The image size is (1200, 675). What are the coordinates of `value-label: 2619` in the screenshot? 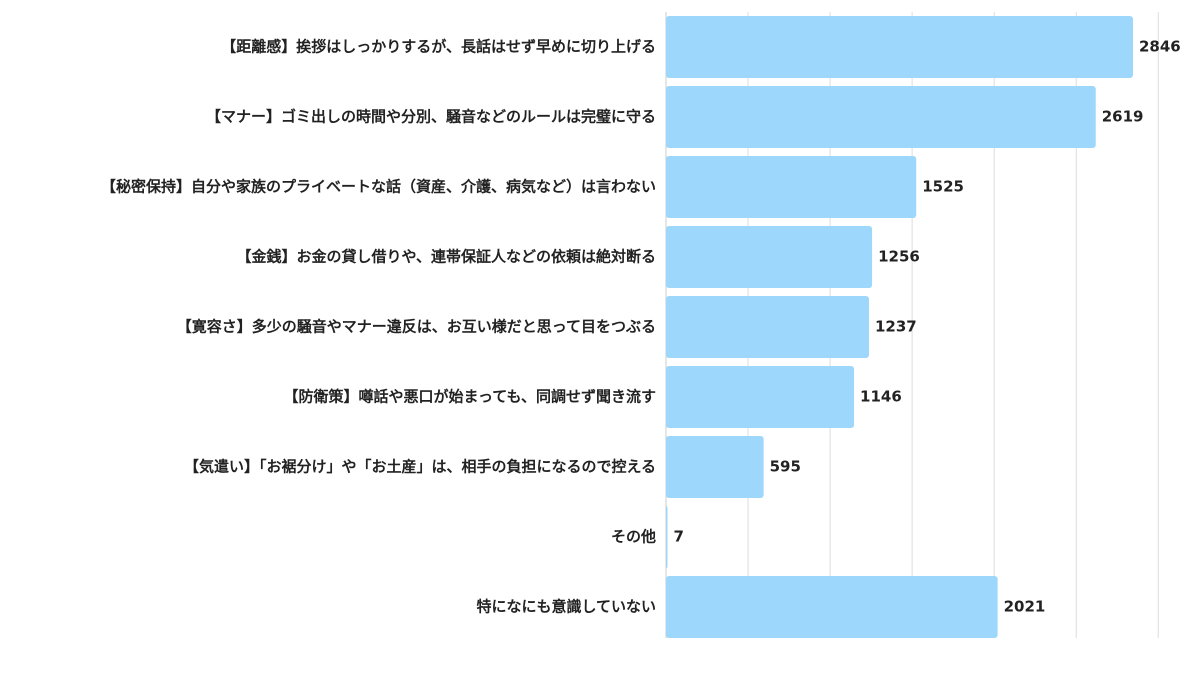 It's located at (1123, 117).